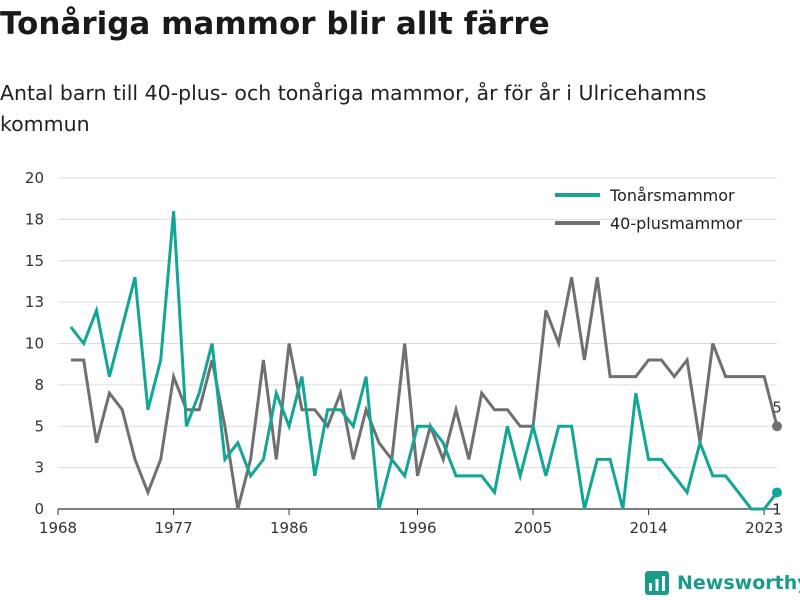  I want to click on end-point-tonarsmammor, so click(777, 492).